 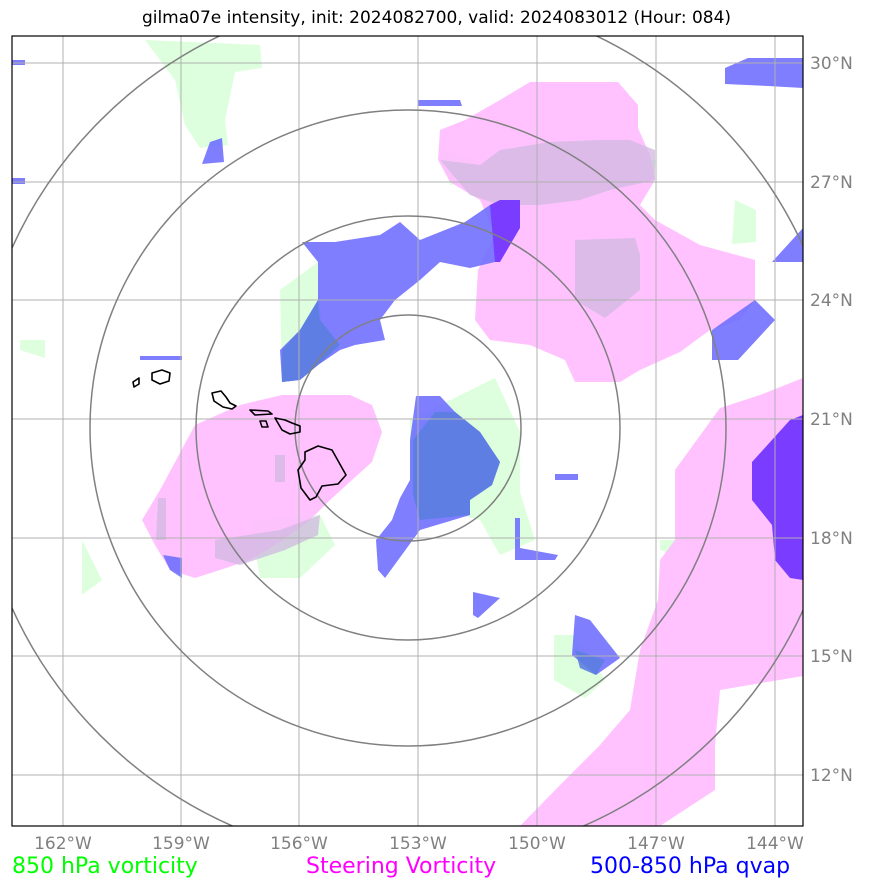 I want to click on lon-label: 162°W, so click(x=63, y=844).